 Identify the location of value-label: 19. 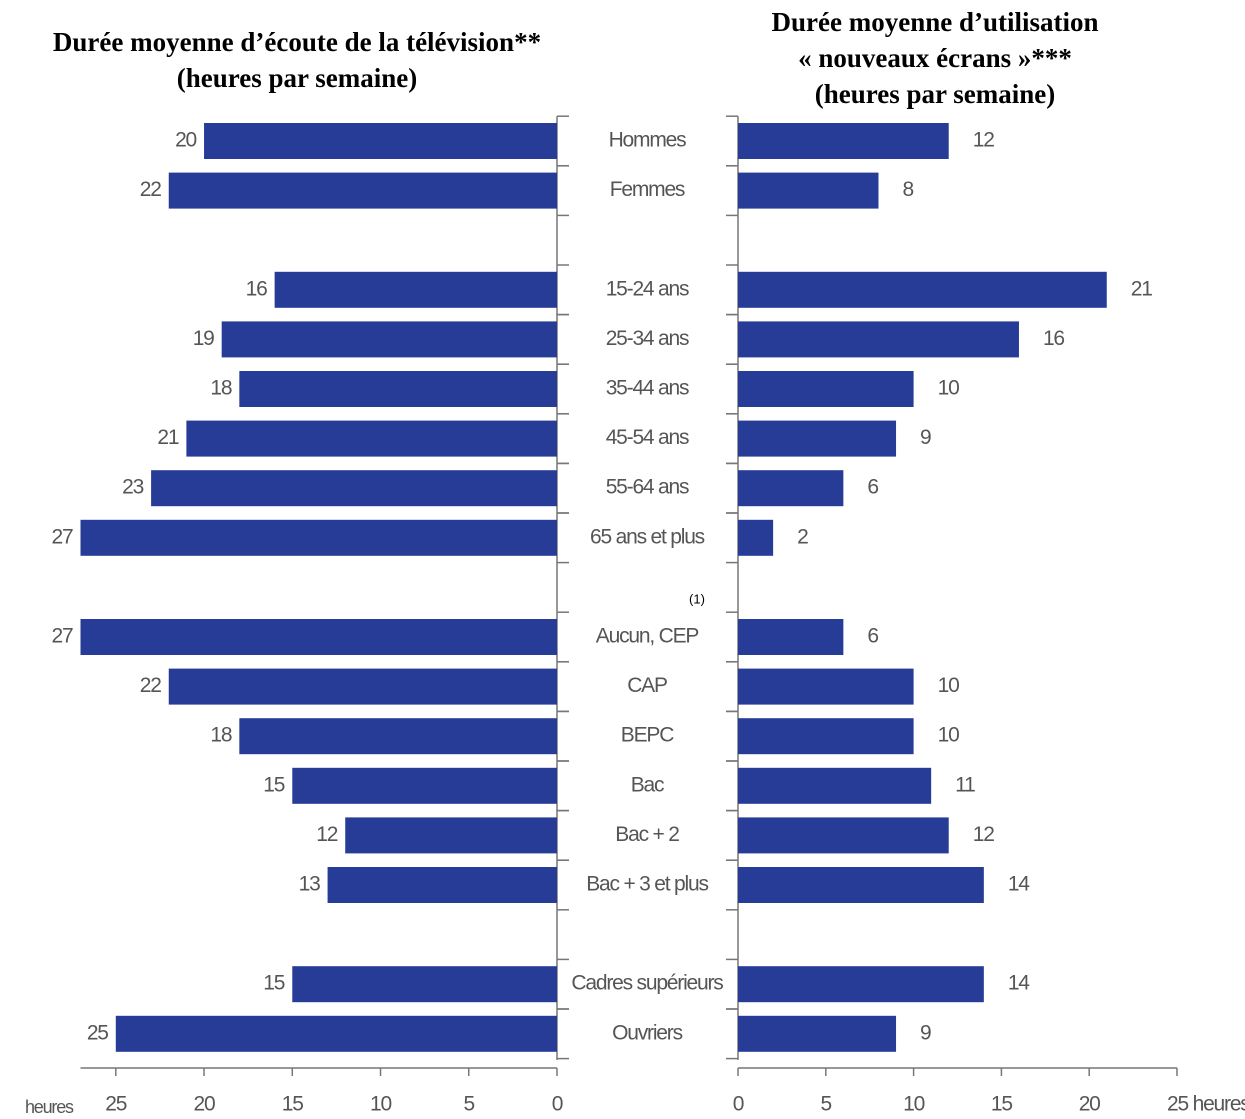
(203, 338).